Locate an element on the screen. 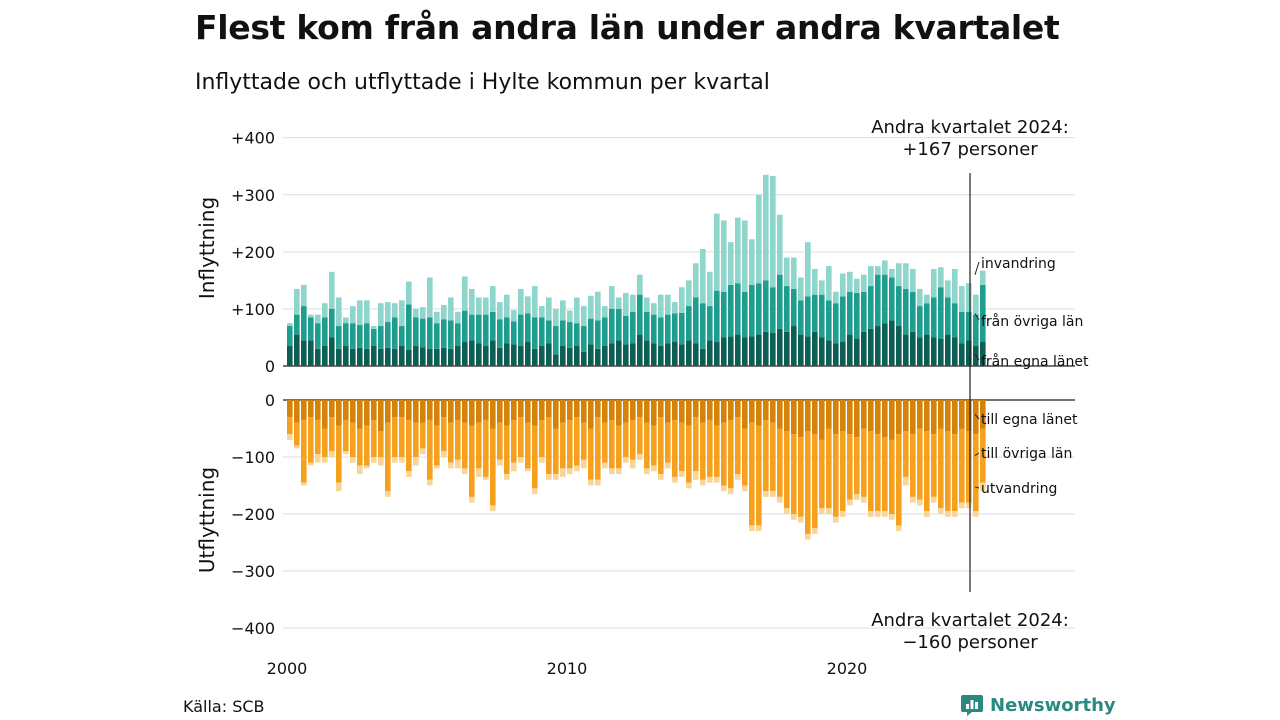 This screenshot has width=1280, height=720. newsworthy-logo-text: Newsworthy is located at coordinates (1053, 705).